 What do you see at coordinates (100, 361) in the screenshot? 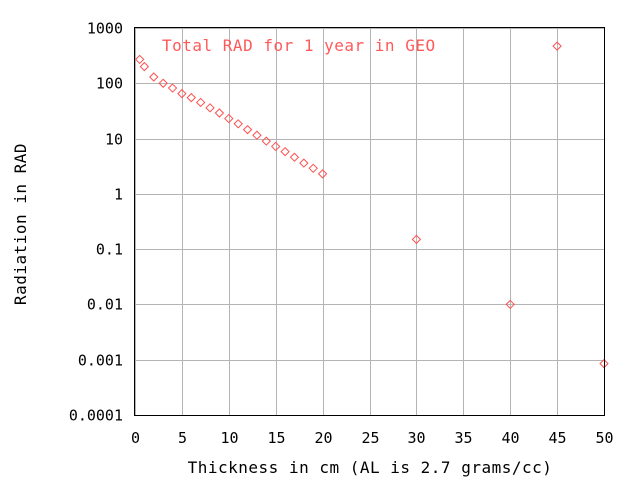
I see `y-tick-label: 0.001` at bounding box center [100, 361].